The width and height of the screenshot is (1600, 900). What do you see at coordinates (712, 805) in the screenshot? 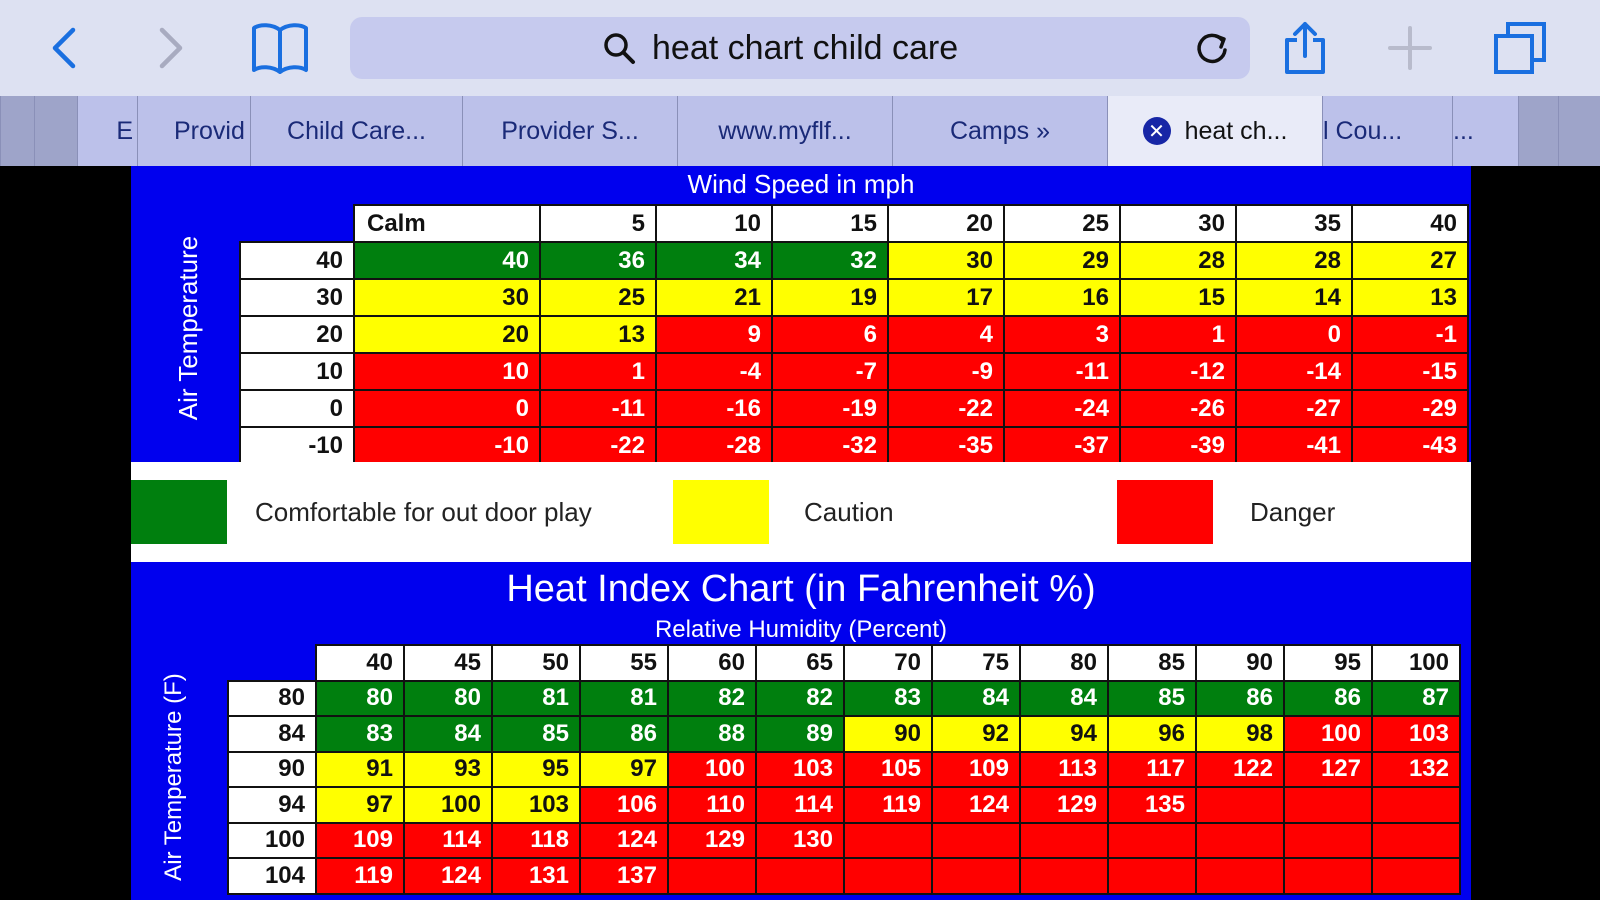
I see `heat-index-cell: 110` at bounding box center [712, 805].